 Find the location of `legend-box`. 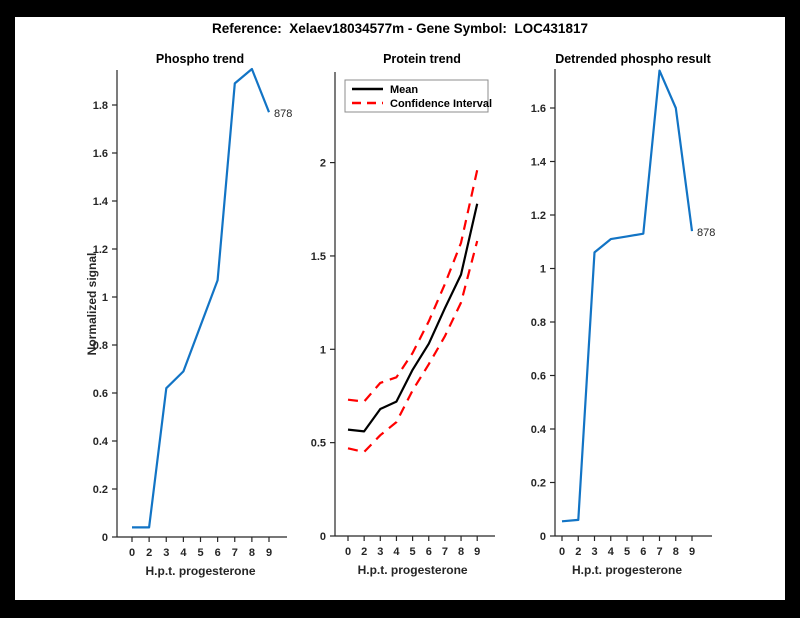

legend-box is located at coordinates (416, 96).